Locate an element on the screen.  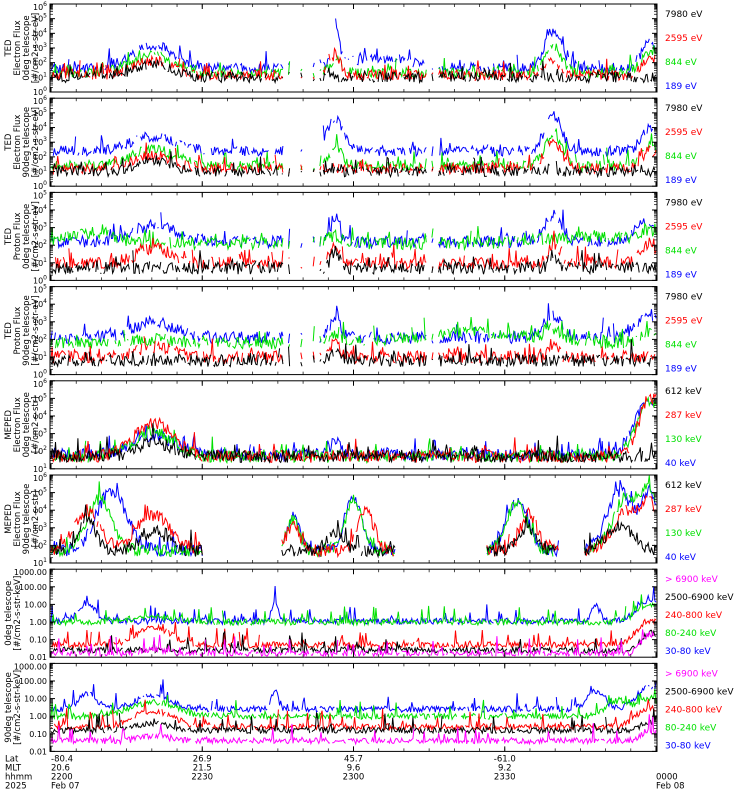
legend-entry: 80-240 keV is located at coordinates (691, 634).